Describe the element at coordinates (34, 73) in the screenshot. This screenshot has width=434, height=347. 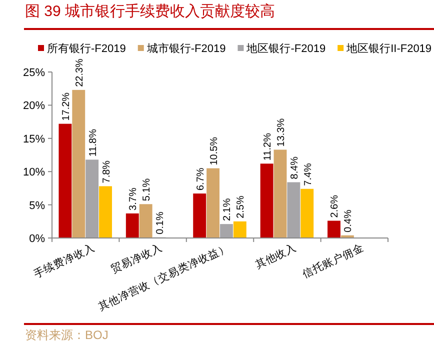
I see `y-tick-label: 25%` at that location.